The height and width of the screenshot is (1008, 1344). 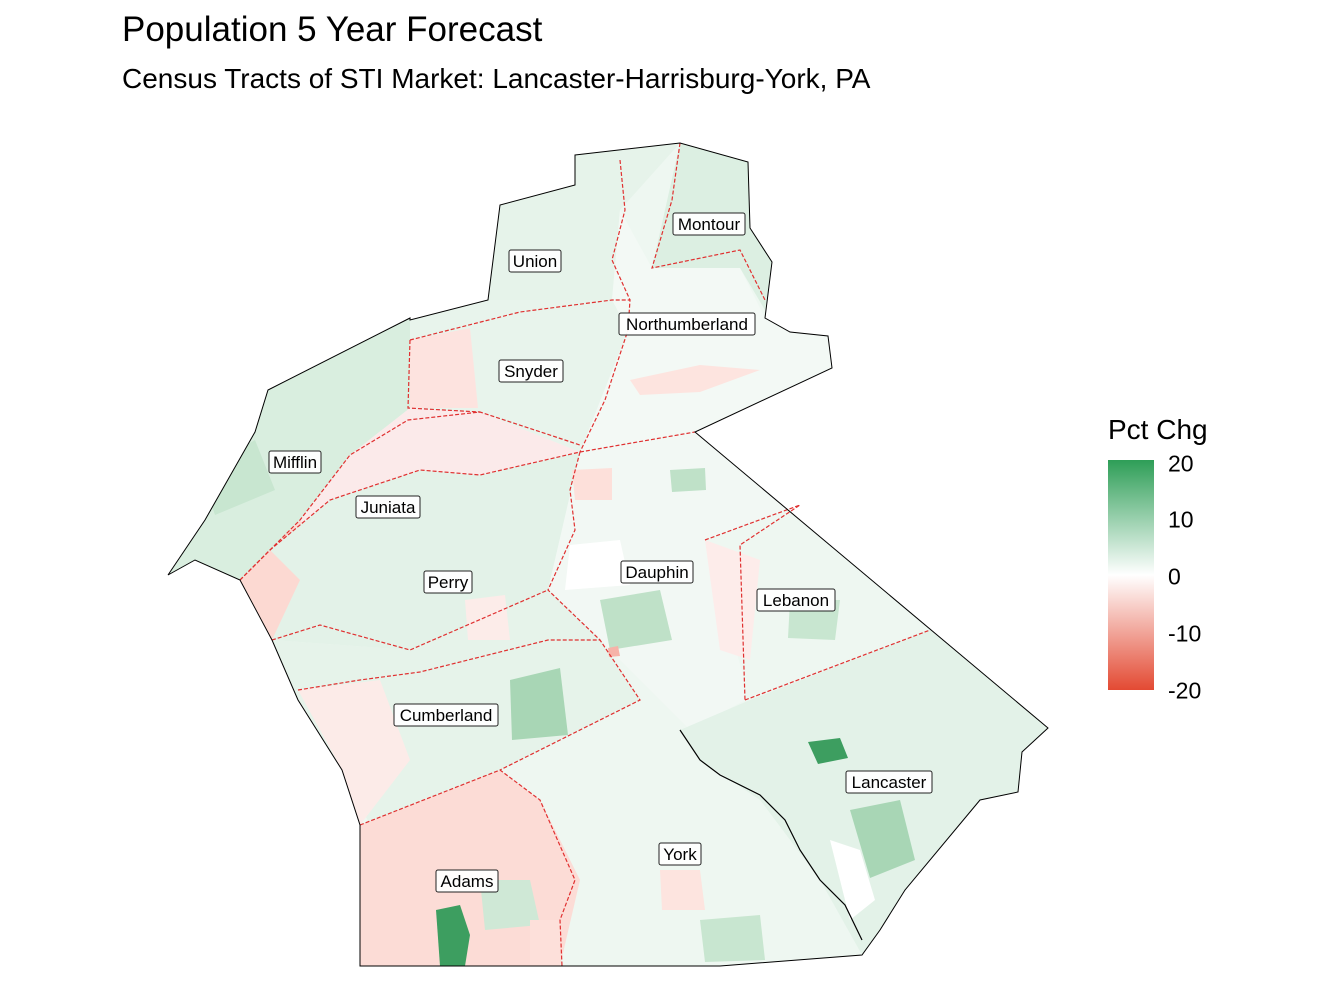 I want to click on county-fill-mifflin, so click(x=289, y=449).